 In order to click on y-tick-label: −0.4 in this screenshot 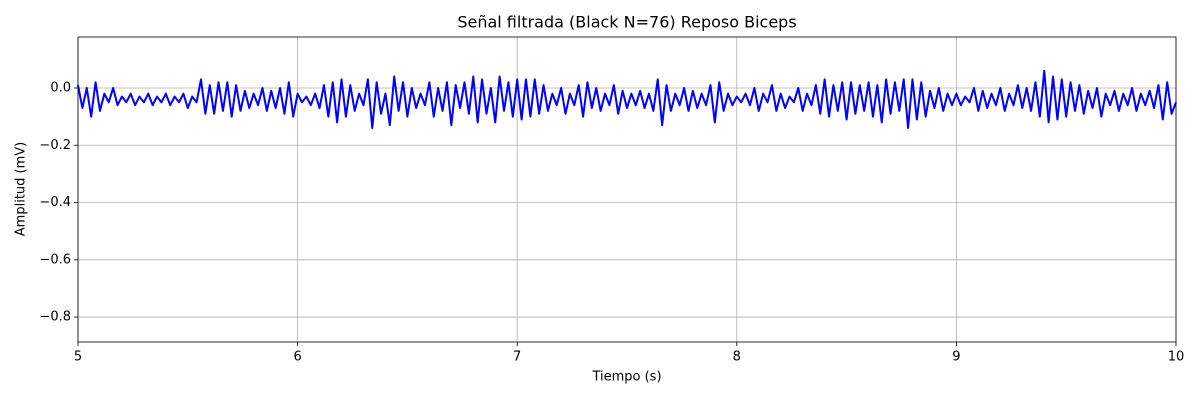, I will do `click(55, 202)`.